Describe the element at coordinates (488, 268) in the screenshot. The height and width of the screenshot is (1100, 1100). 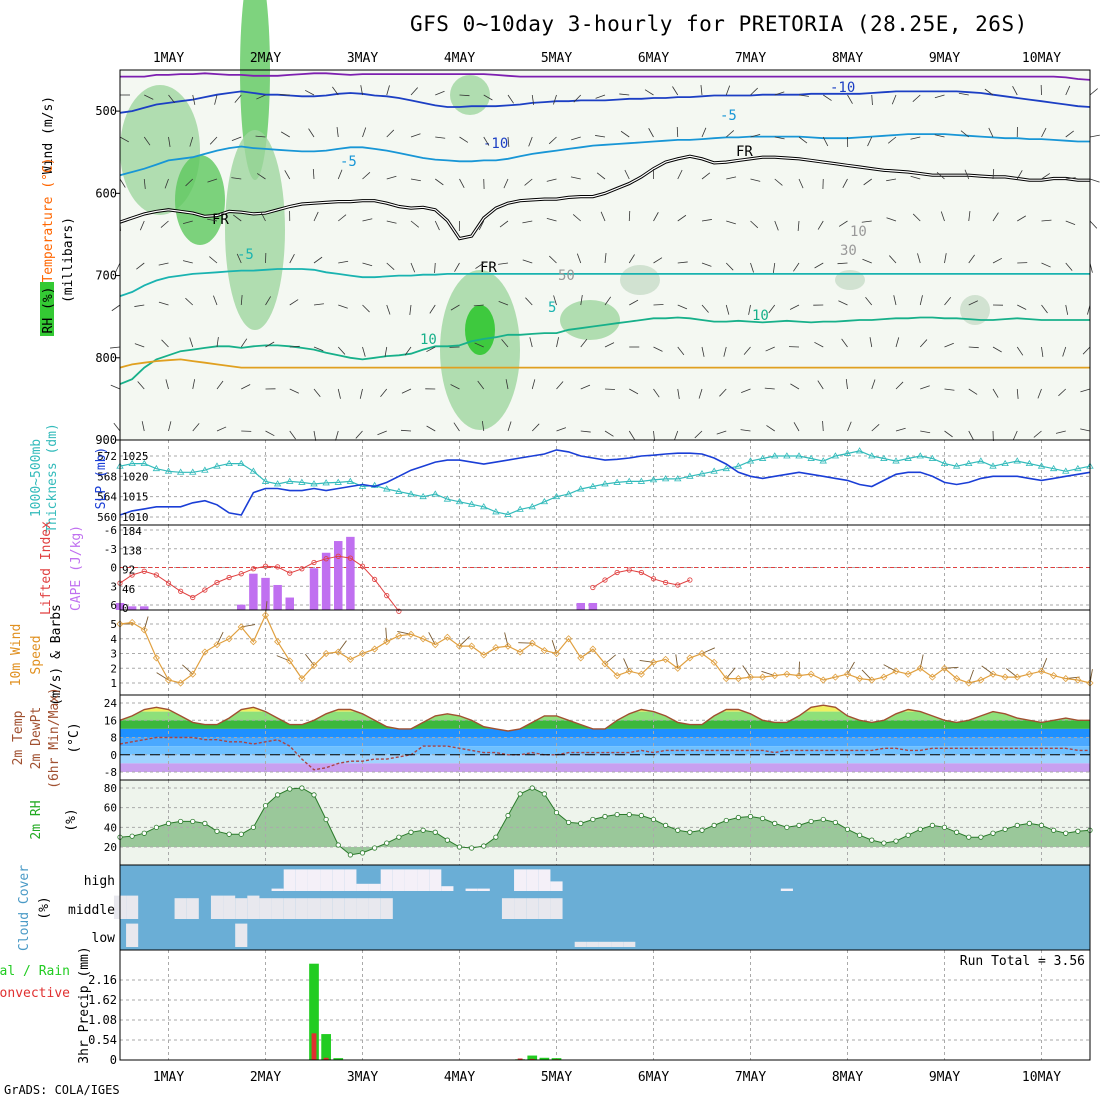
I see `contour-label: FR` at that location.